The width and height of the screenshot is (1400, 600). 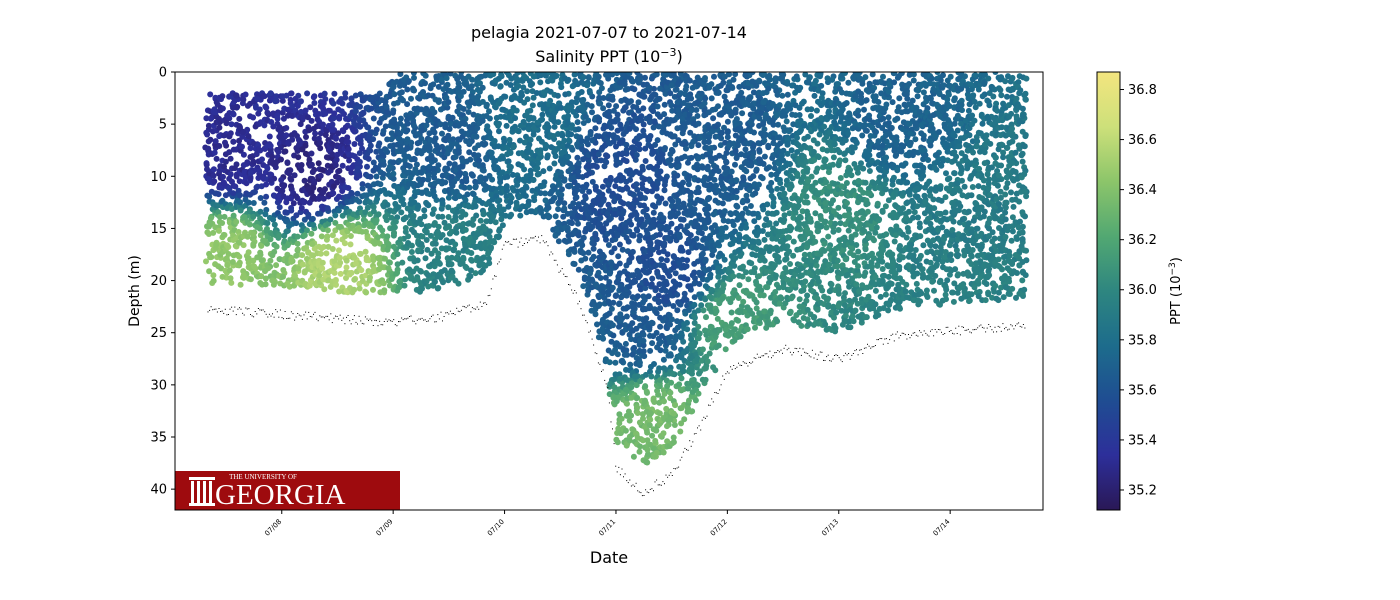 I want to click on chart-subtitle-base: Salinity PPT (10, so click(x=597, y=56).